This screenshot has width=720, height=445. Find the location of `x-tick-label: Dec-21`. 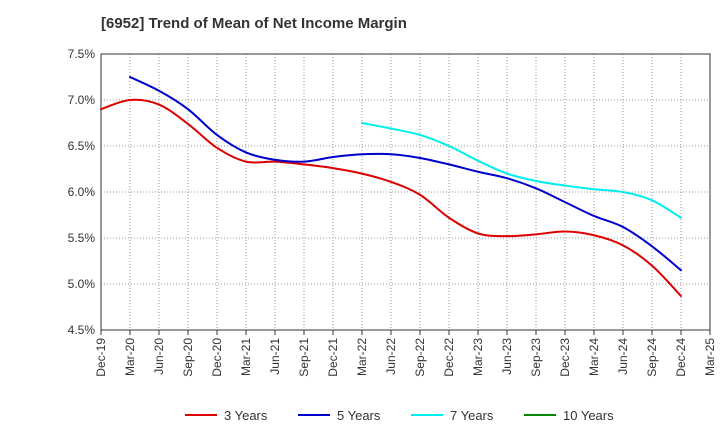

x-tick-label: Dec-21 is located at coordinates (333, 357).